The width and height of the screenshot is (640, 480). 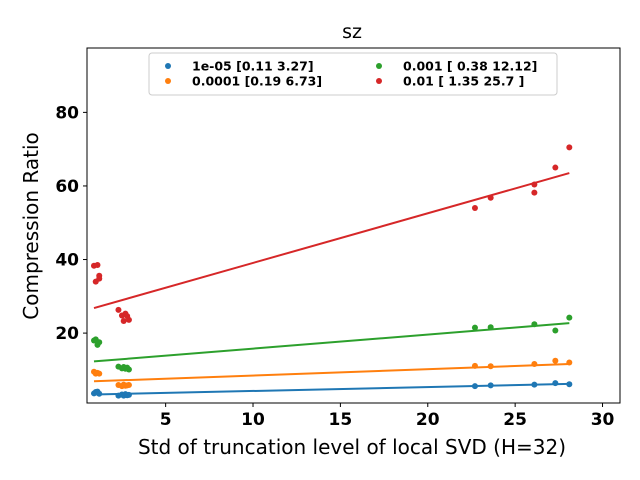 I want to click on x-tick-label: 5, so click(x=166, y=420).